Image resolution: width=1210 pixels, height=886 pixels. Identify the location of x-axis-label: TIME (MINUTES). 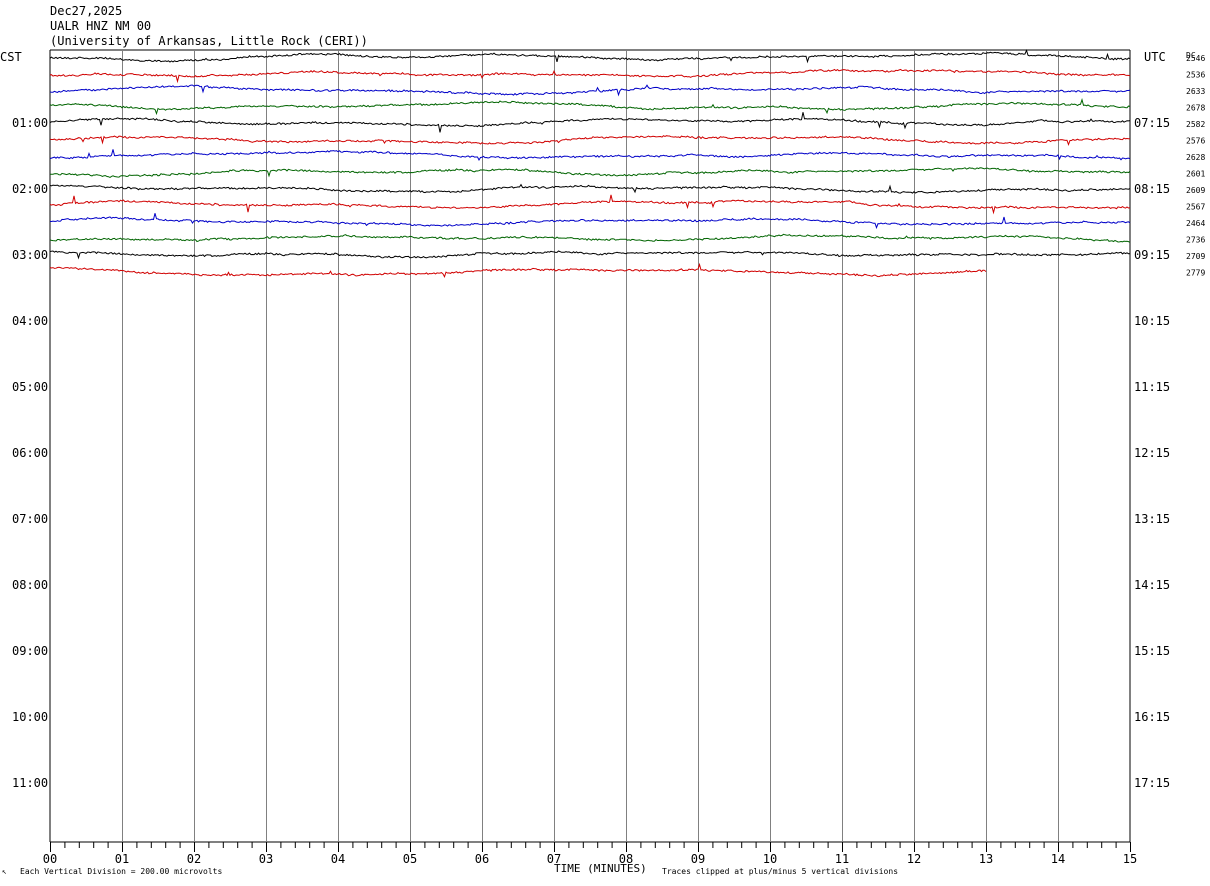
(600, 868).